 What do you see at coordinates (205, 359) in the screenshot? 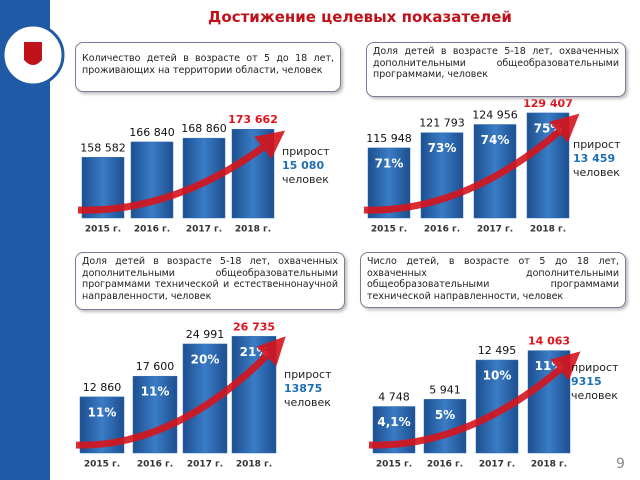
I see `inner-label: 20%` at bounding box center [205, 359].